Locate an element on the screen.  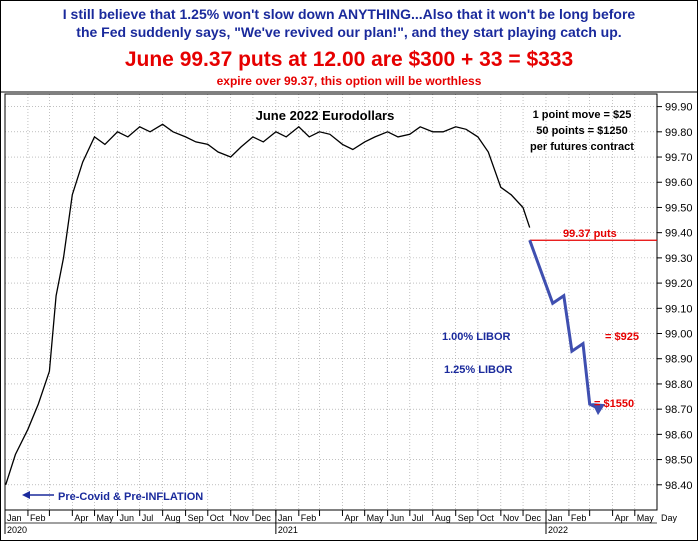
y-tick-label: 98.80 is located at coordinates (679, 385).